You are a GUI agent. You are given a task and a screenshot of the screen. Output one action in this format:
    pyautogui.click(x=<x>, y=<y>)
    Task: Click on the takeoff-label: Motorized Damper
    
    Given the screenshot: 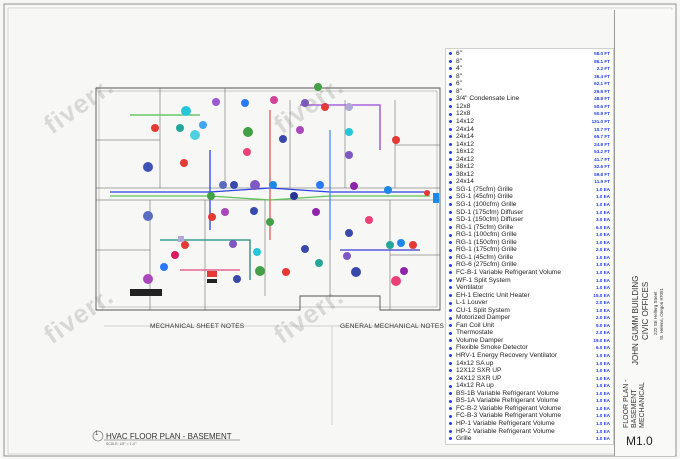 What is the action you would take?
    pyautogui.click(x=483, y=318)
    